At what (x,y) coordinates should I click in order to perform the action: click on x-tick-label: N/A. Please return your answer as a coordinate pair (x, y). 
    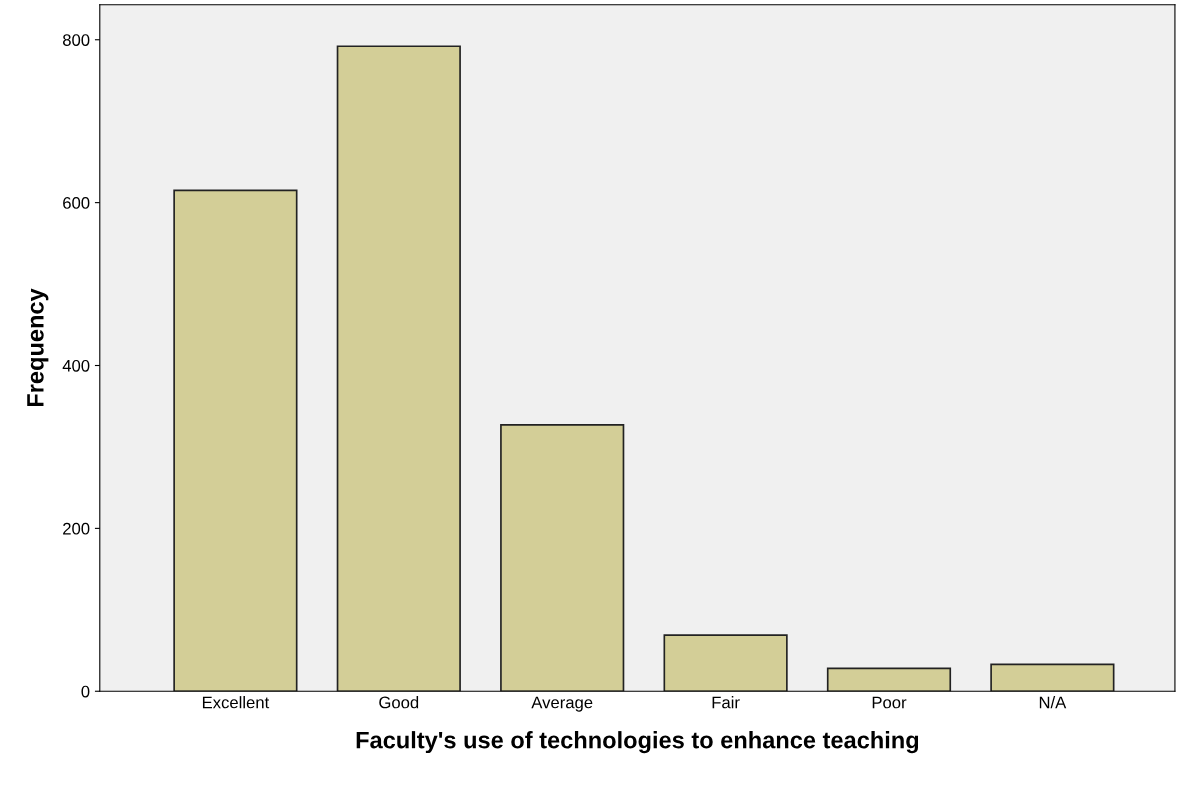
    Looking at the image, I should click on (1053, 702).